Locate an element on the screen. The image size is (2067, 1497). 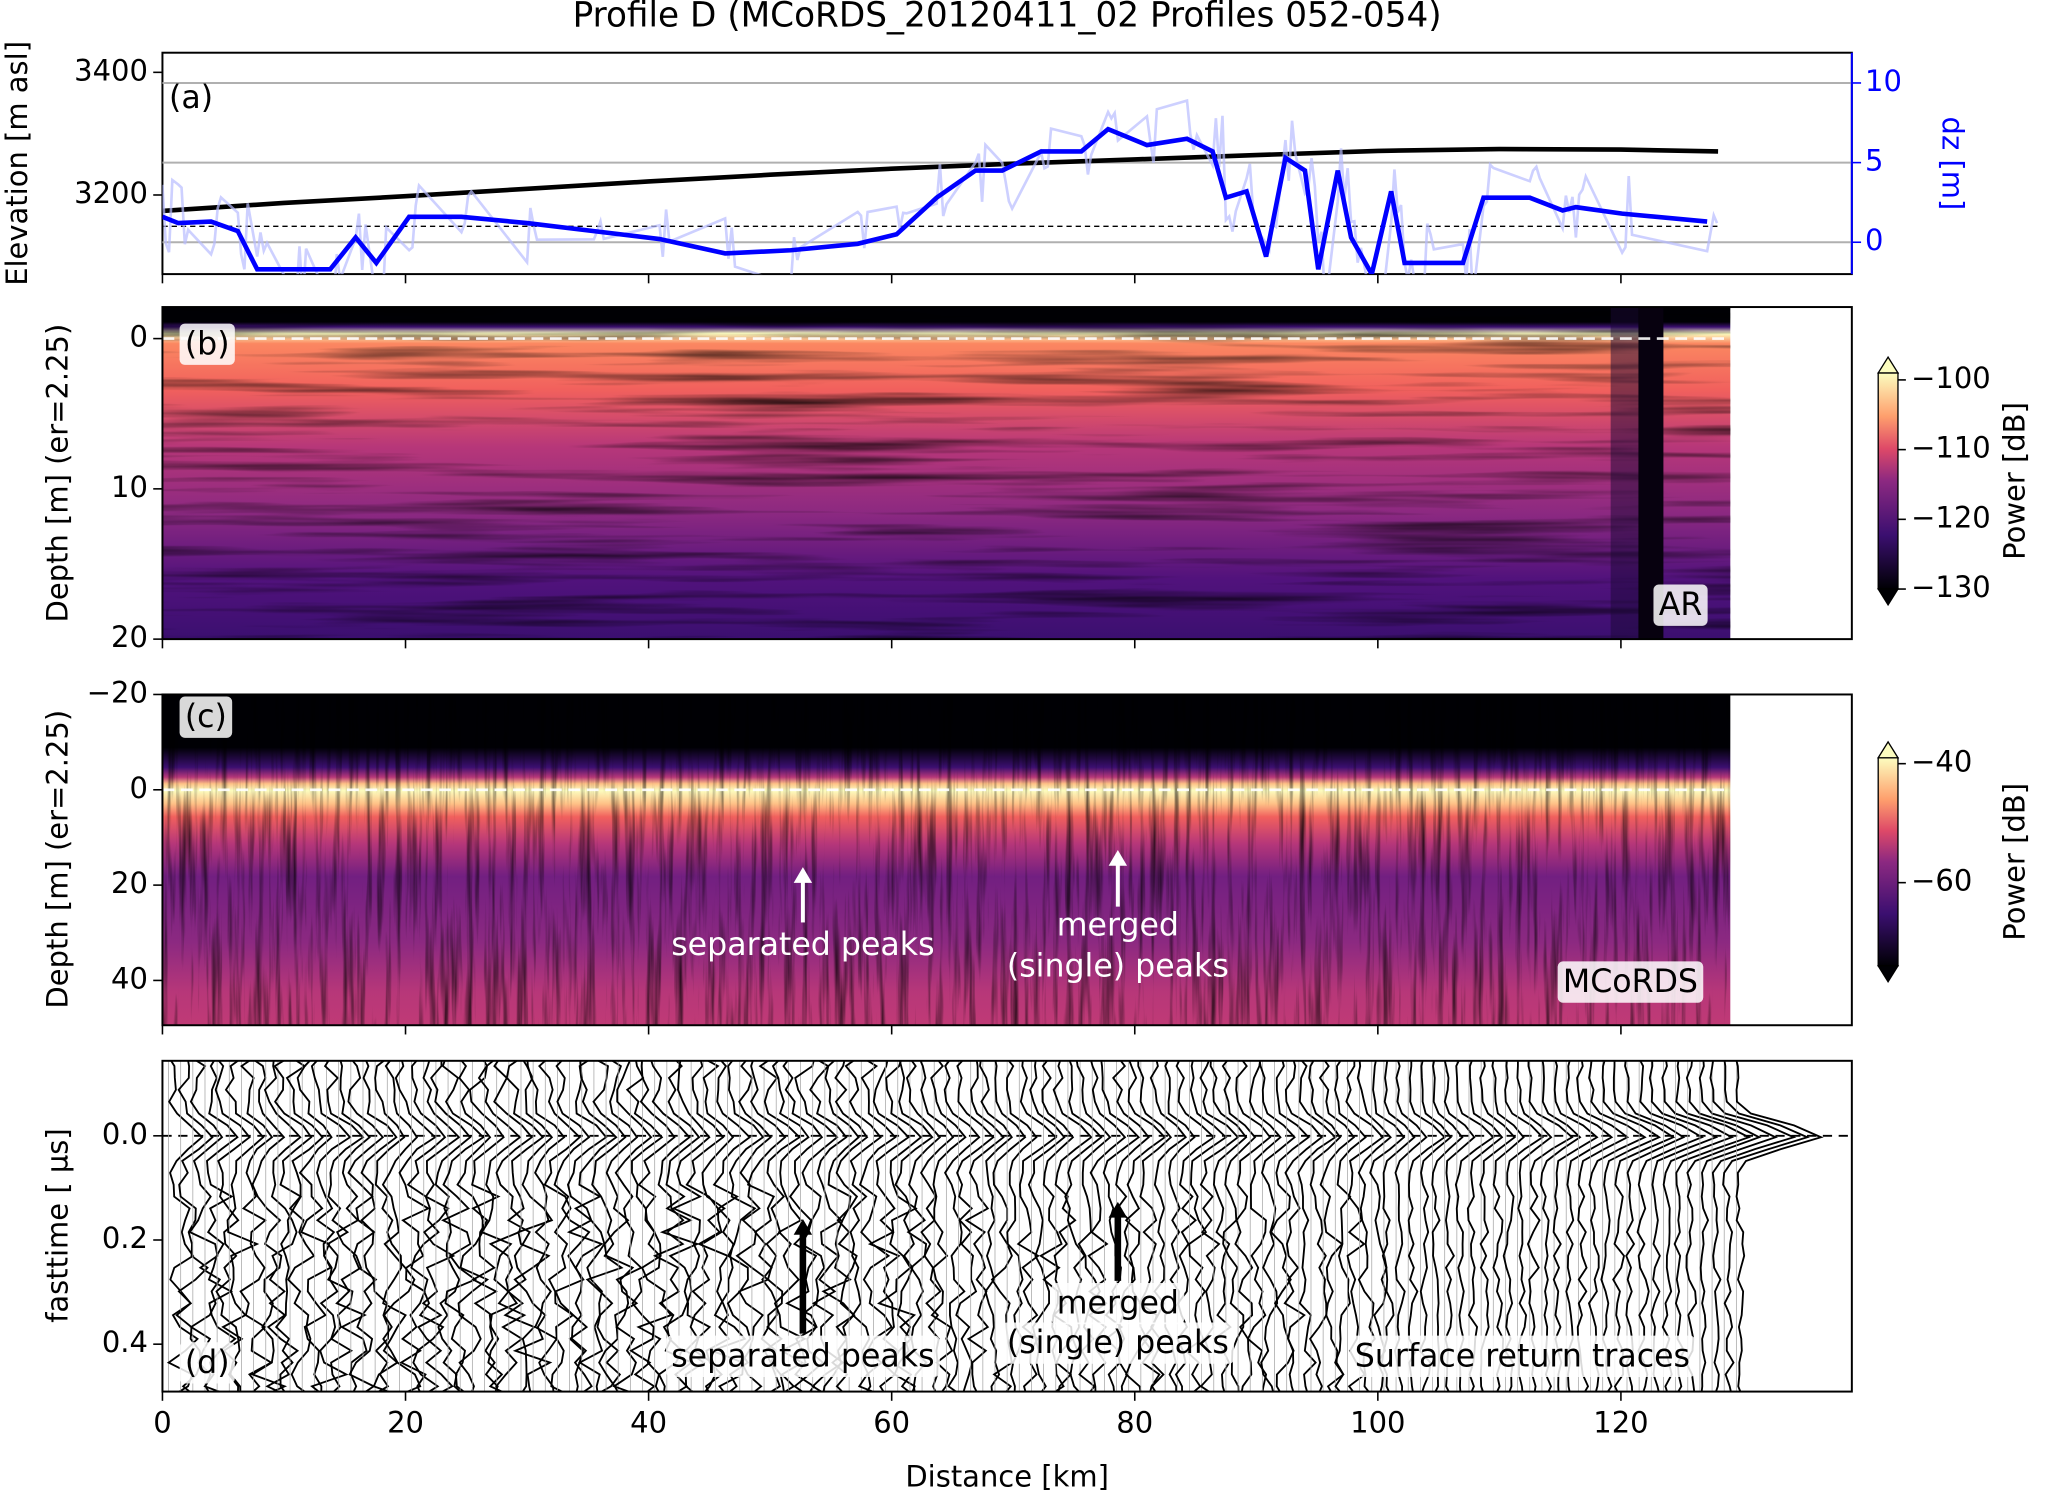
y-tick-label: 3200 is located at coordinates (111, 193).